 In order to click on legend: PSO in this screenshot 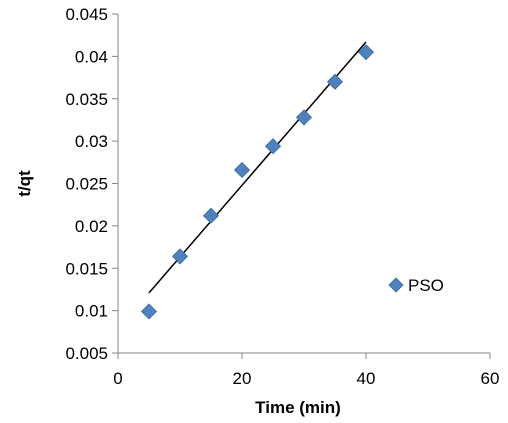, I will do `click(416, 285)`.